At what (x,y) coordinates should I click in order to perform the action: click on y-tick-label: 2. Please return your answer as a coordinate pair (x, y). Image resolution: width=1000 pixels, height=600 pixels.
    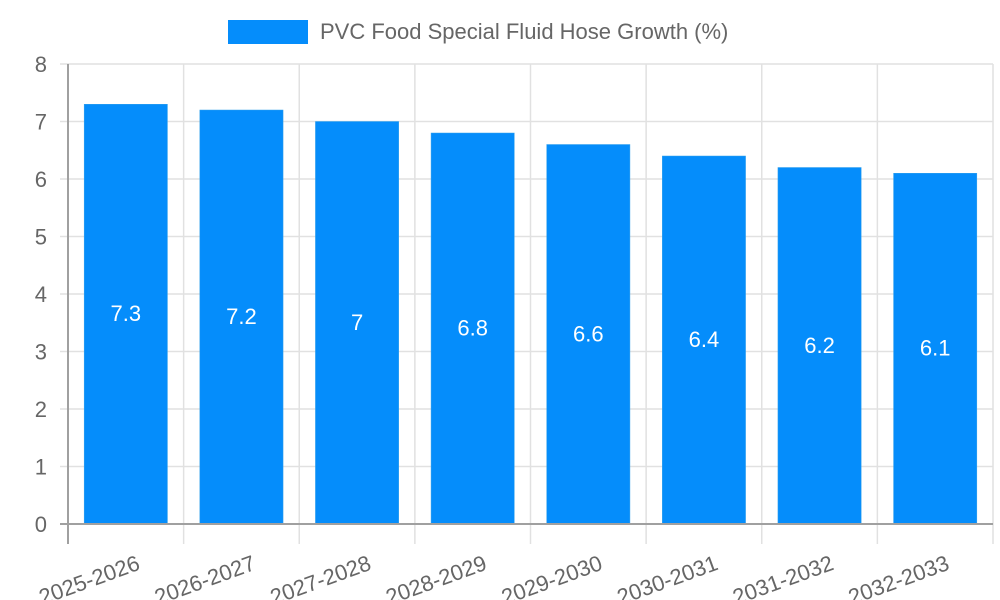
    Looking at the image, I should click on (41, 409).